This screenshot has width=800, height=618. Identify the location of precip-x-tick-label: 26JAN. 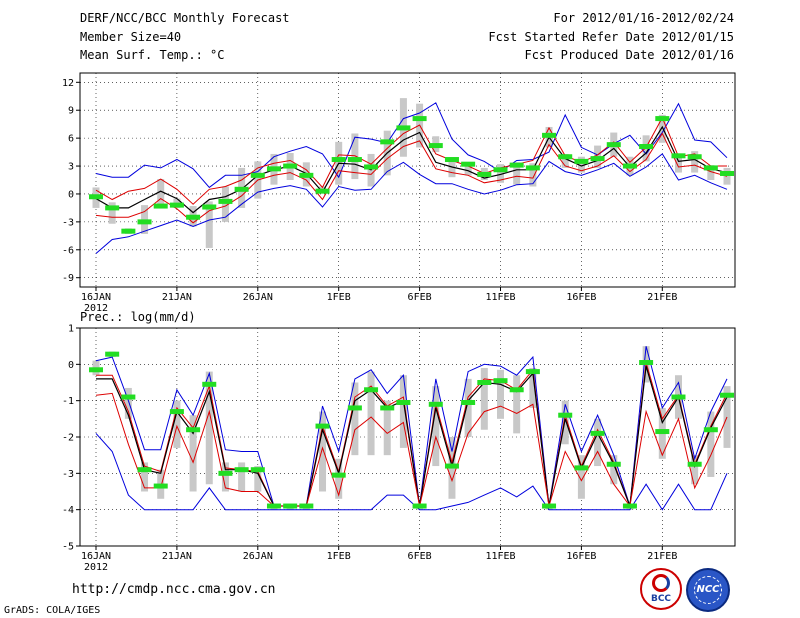
(258, 556).